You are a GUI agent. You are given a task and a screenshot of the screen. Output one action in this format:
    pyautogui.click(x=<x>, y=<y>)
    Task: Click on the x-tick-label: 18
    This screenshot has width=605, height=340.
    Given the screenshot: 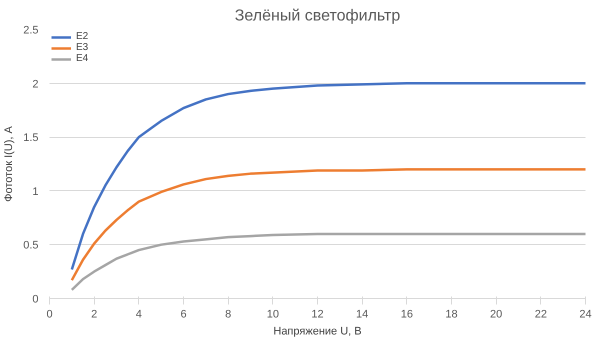 What is the action you would take?
    pyautogui.click(x=451, y=314)
    